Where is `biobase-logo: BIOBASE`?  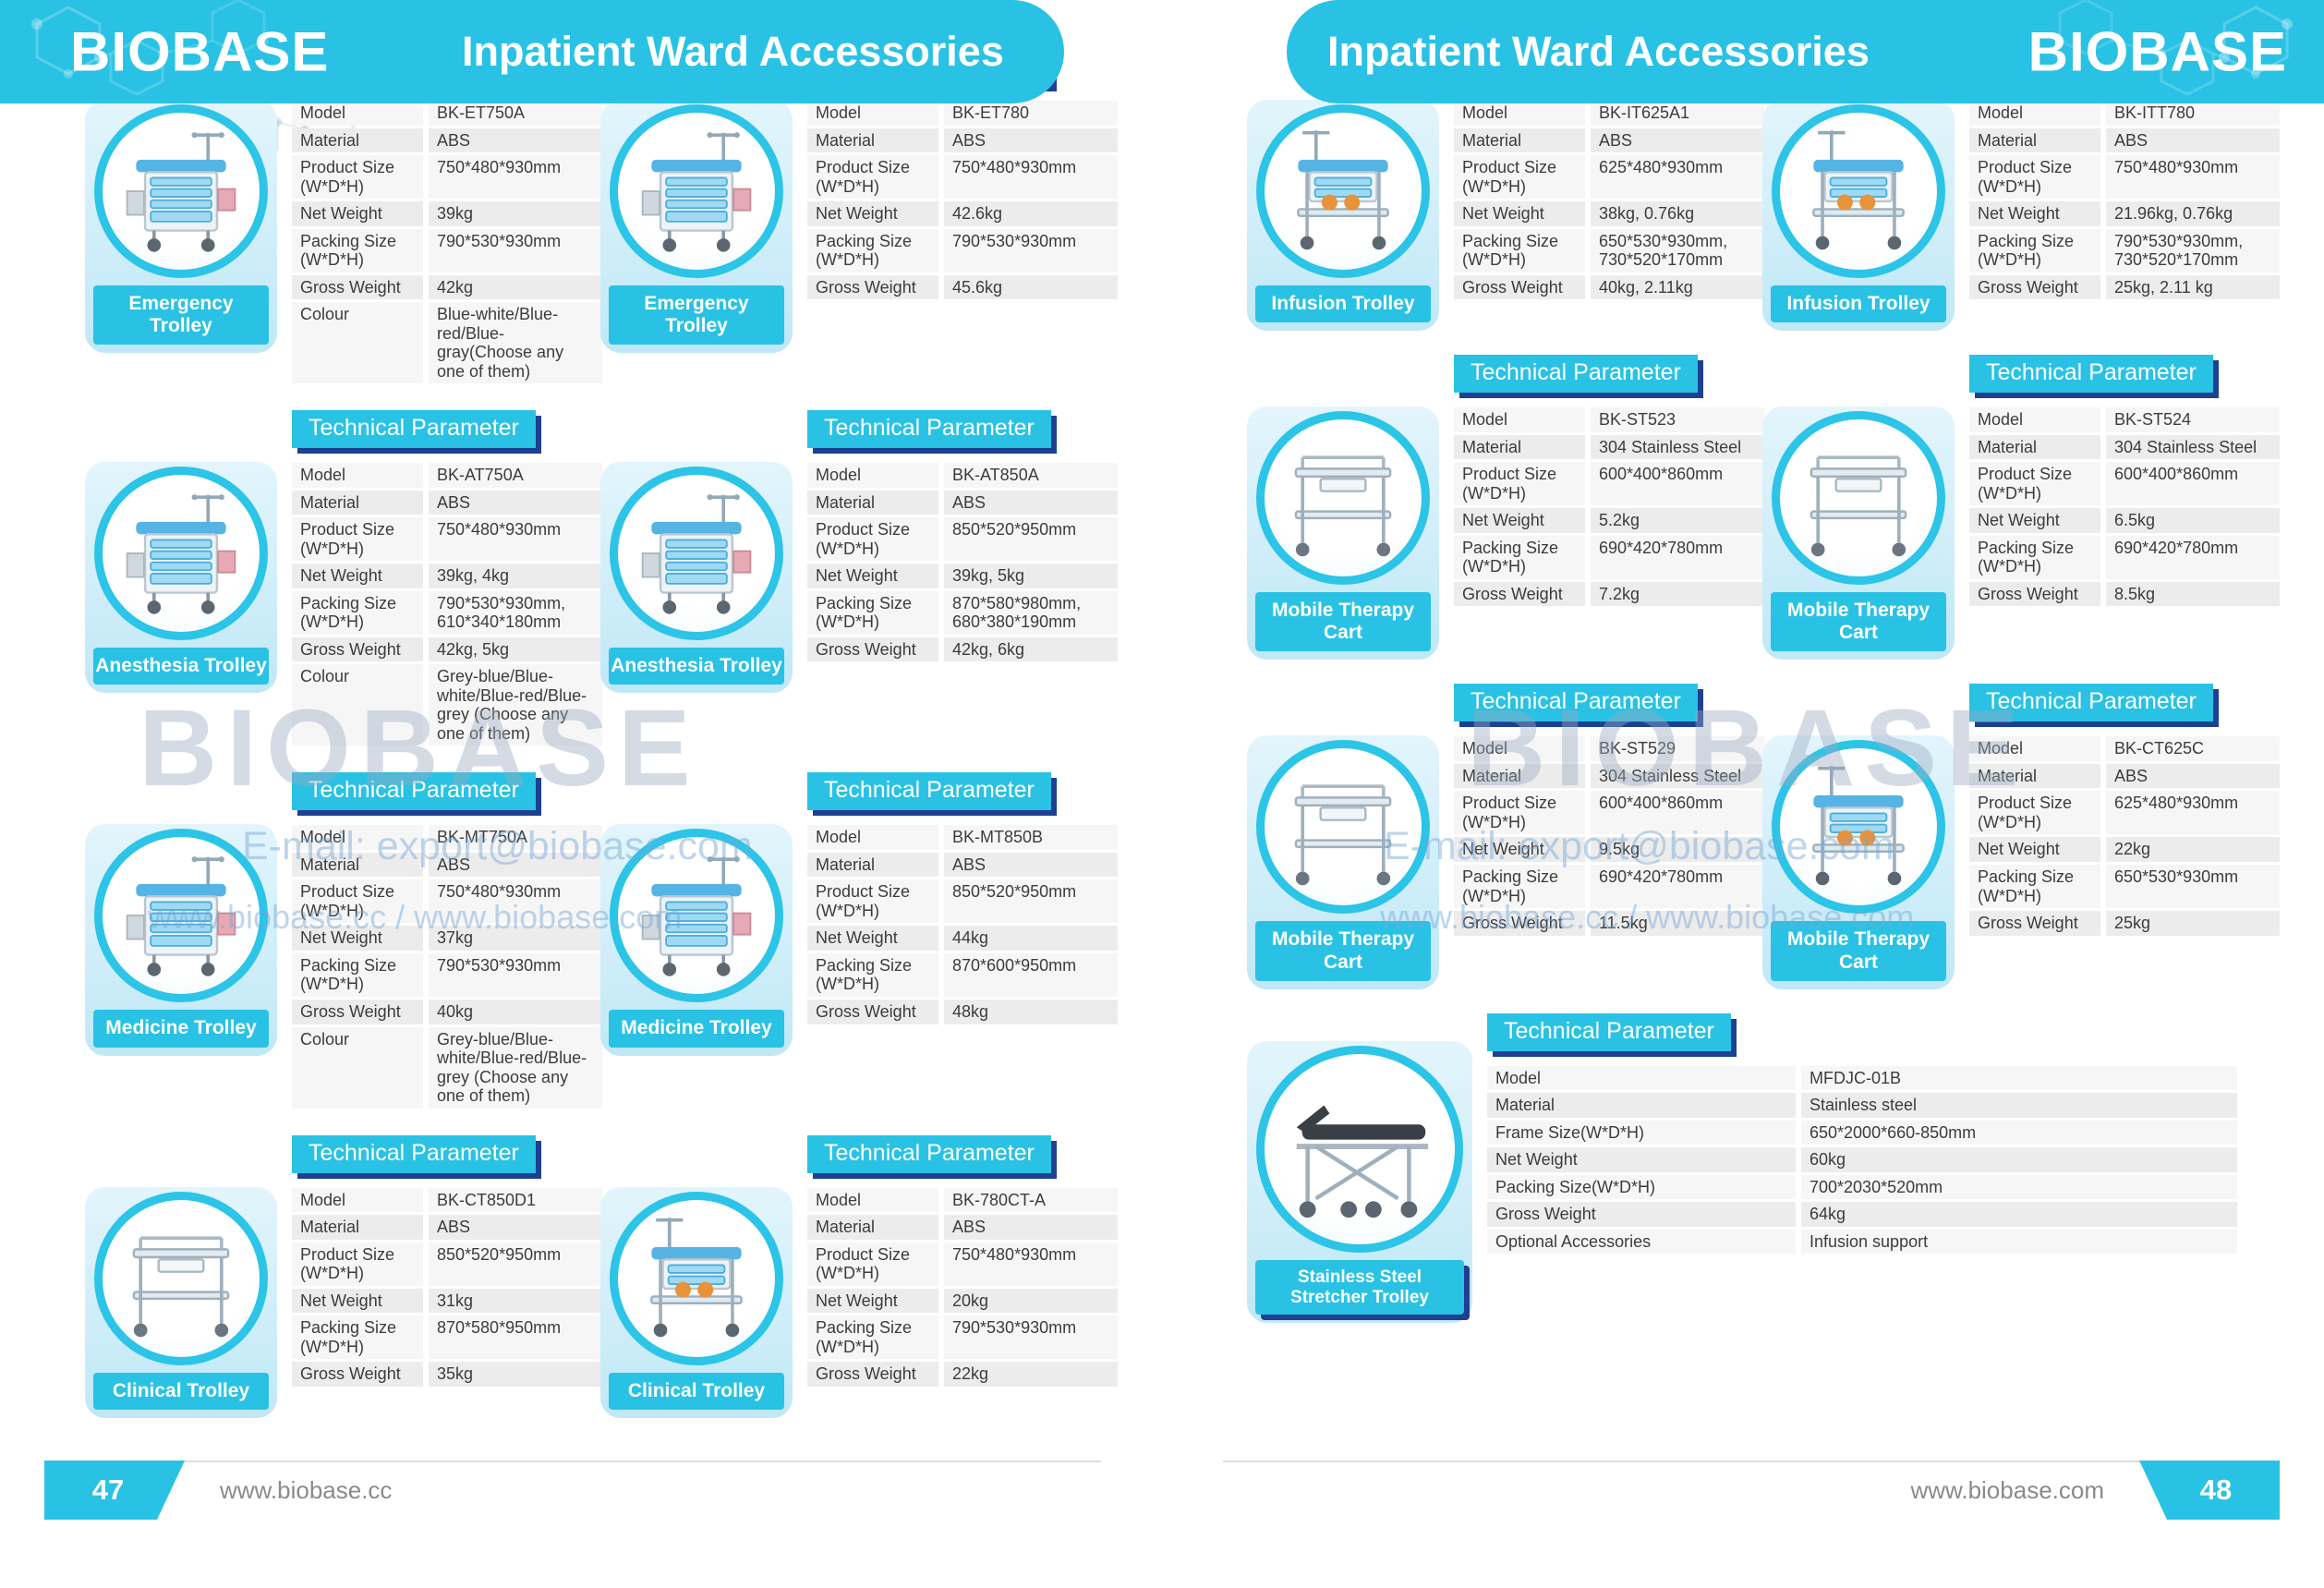 biobase-logo: BIOBASE is located at coordinates (2157, 51).